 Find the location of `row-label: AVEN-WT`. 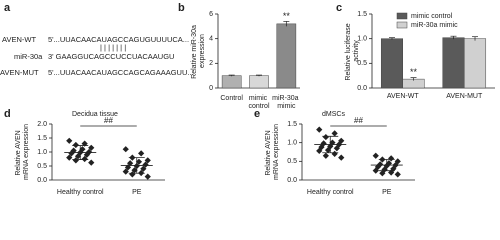

row-label: AVEN-WT is located at coordinates (19, 39).